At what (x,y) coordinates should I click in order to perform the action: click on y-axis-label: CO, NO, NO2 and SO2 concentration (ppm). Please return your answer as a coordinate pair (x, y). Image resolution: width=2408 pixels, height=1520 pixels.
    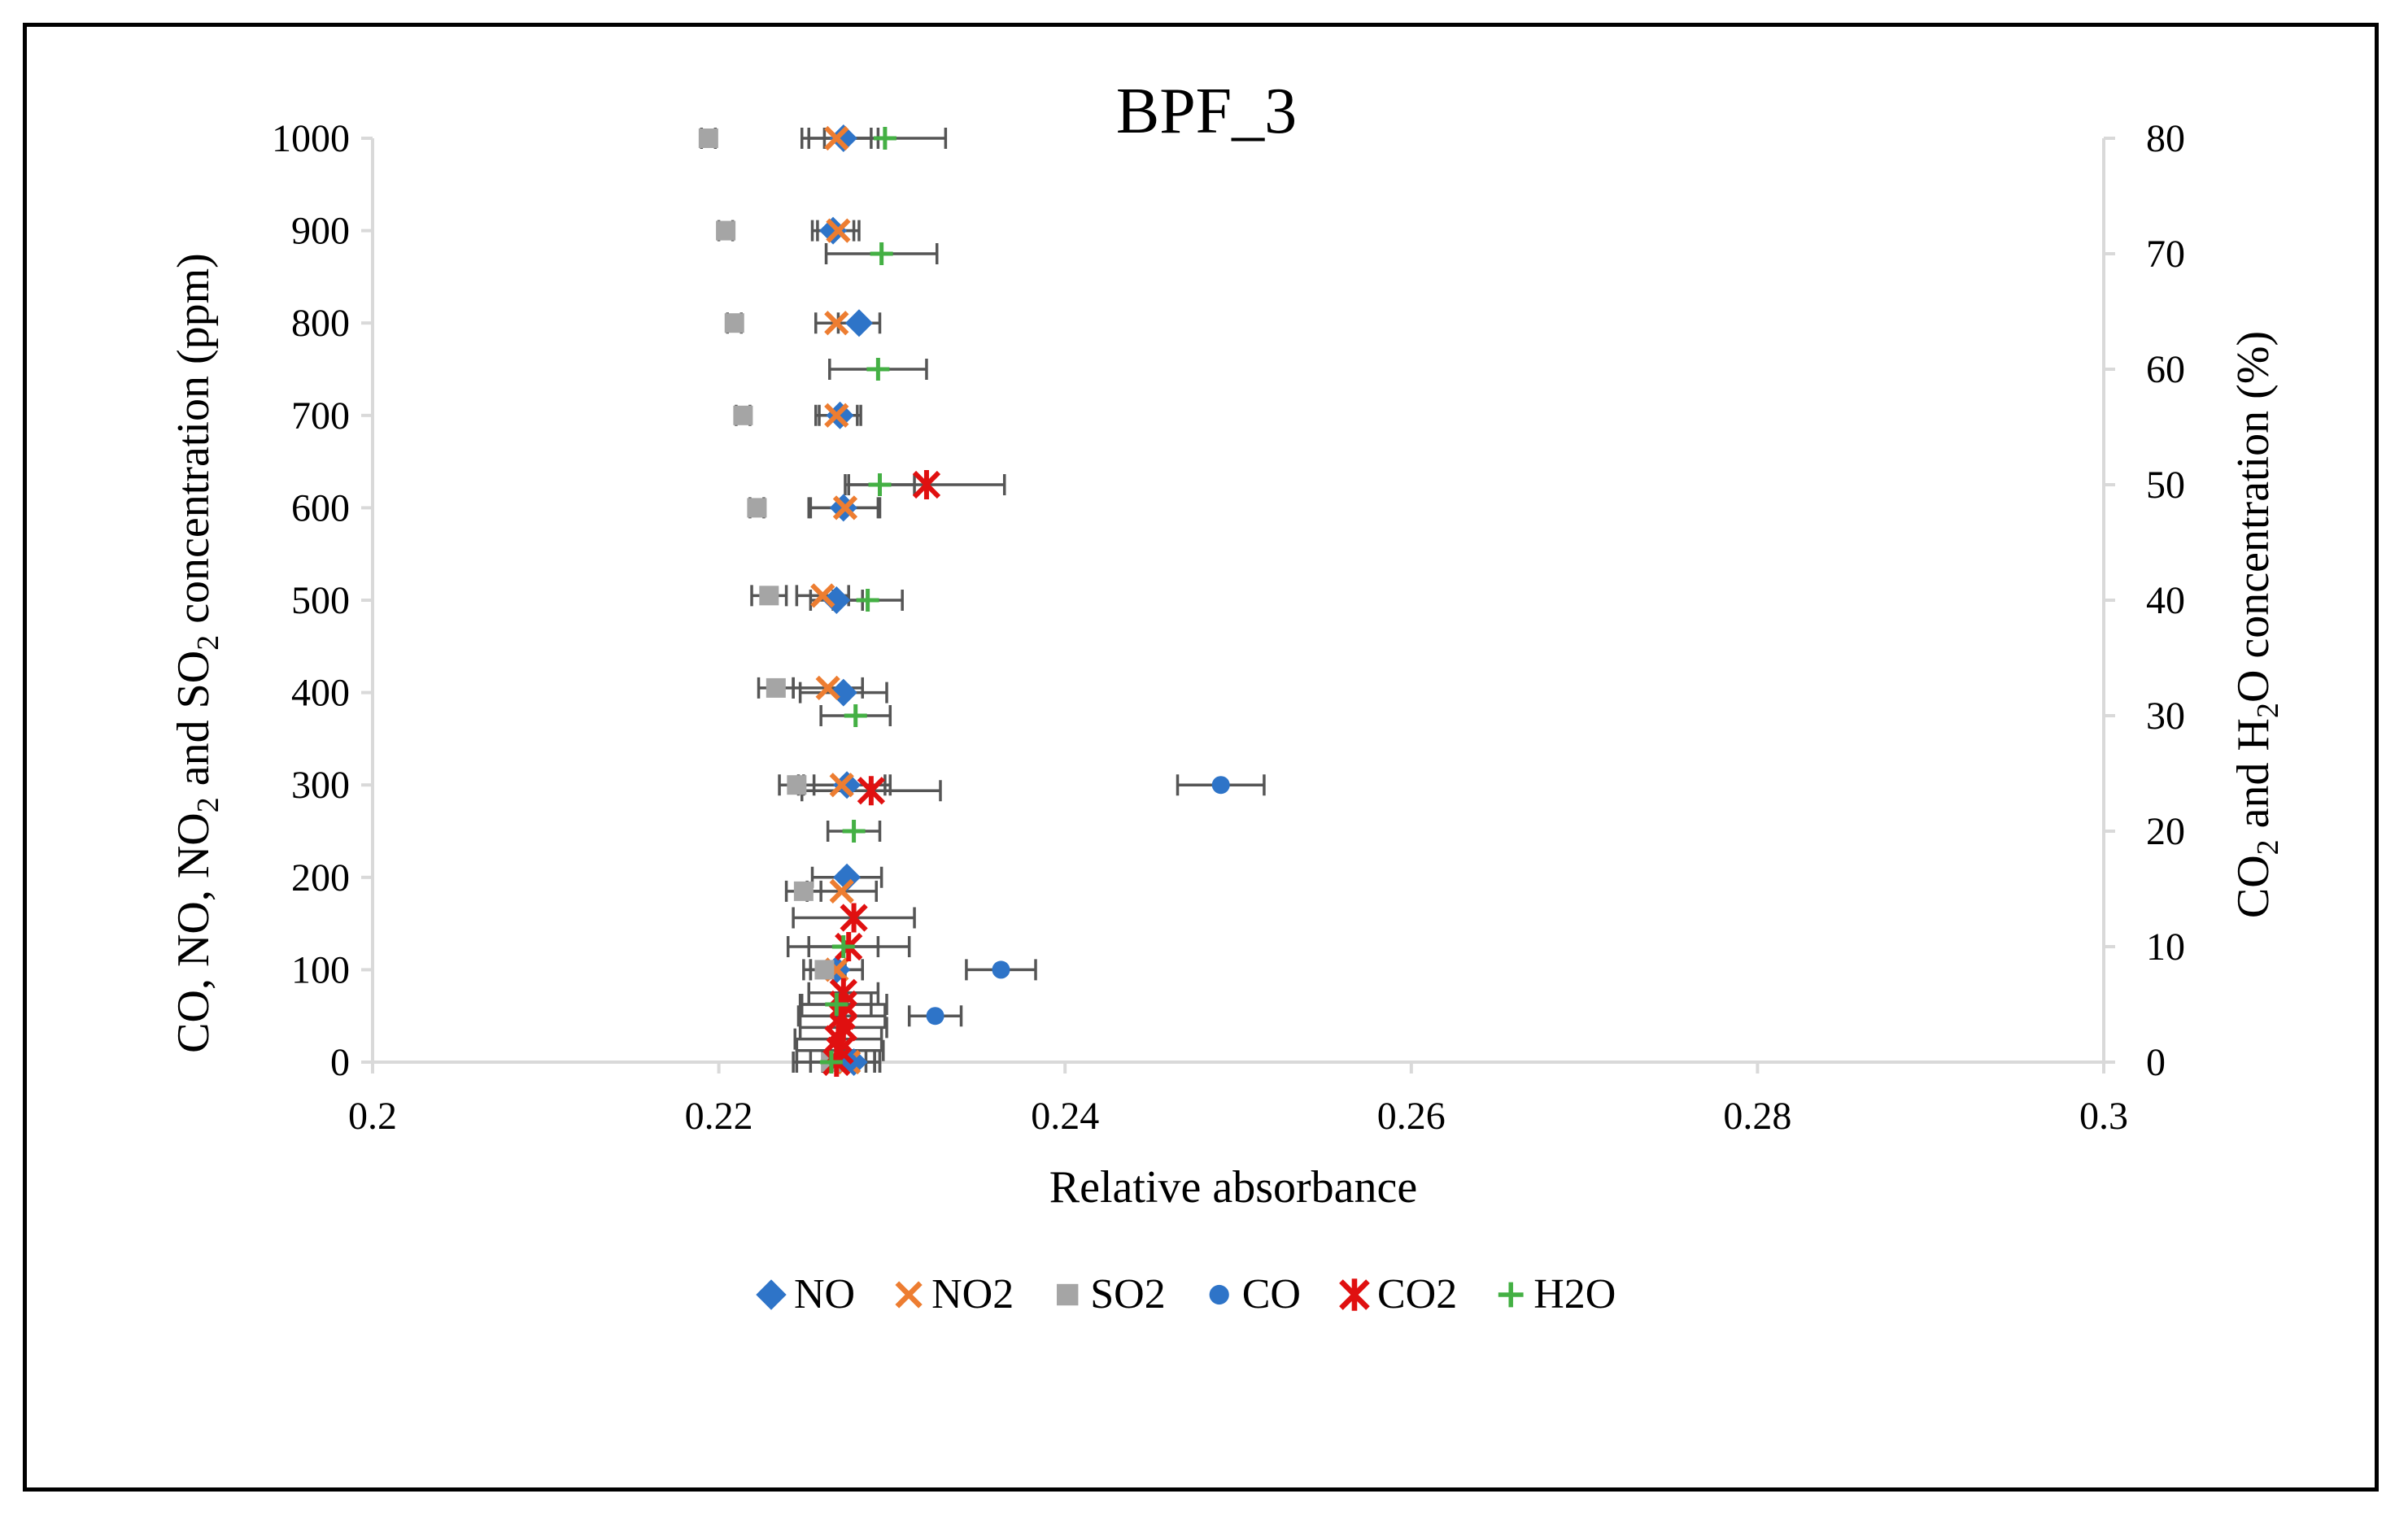
    Looking at the image, I should click on (197, 653).